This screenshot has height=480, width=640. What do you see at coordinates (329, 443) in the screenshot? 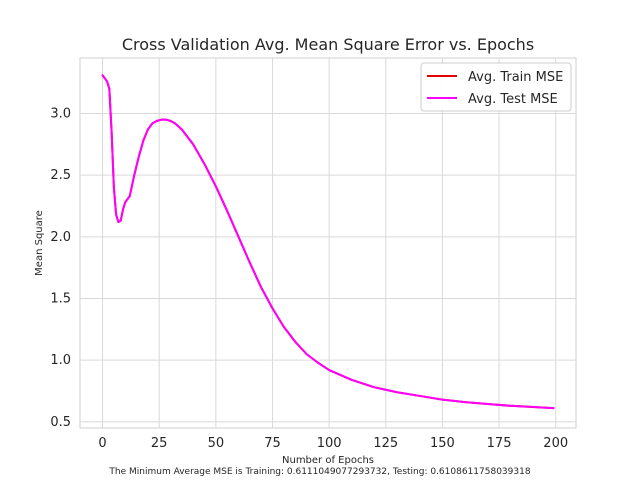
I see `x-tick-label: 100` at bounding box center [329, 443].